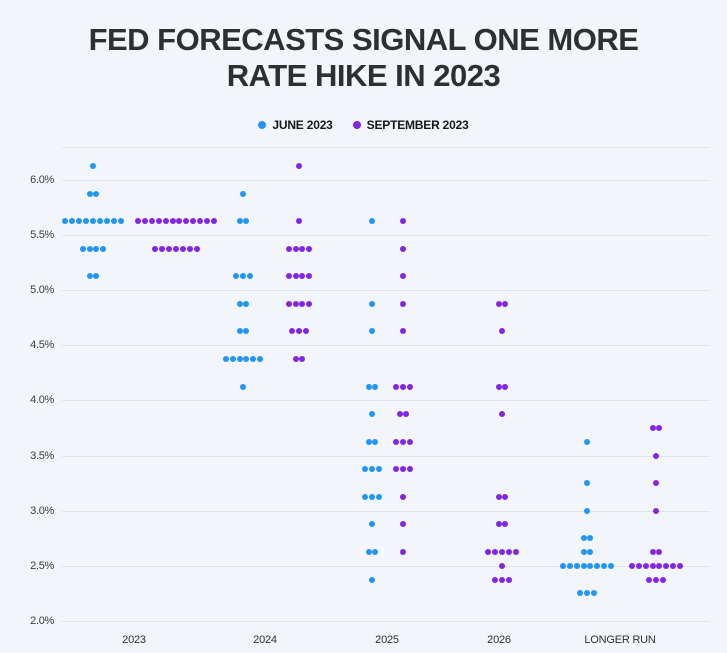  Describe the element at coordinates (363, 125) in the screenshot. I see `chart-legend: JUNE 2023 SEPTEMBER 2023` at that location.